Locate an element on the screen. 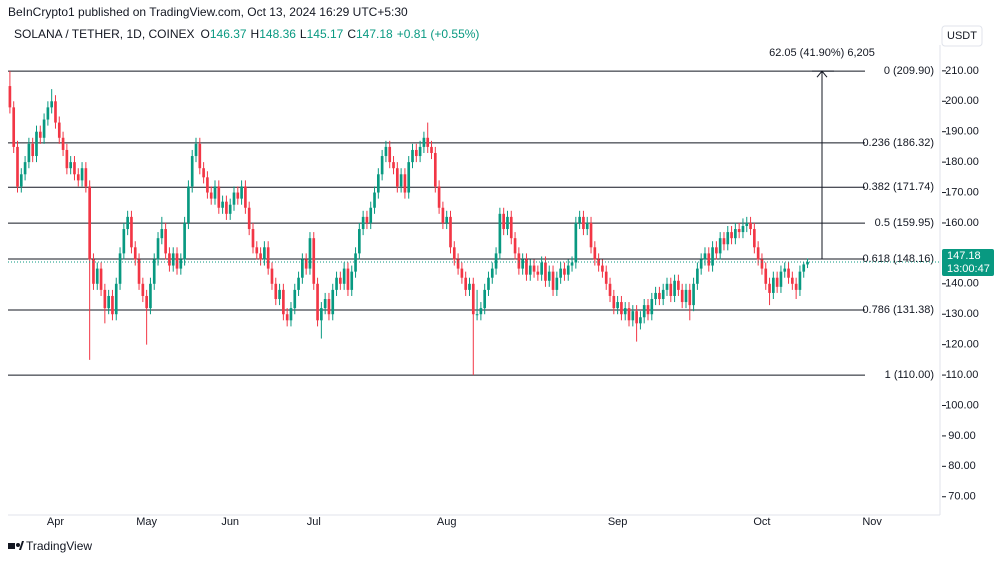 The image size is (1000, 562). measure-label: 62.05 (41.90%) 6,205 is located at coordinates (822, 53).